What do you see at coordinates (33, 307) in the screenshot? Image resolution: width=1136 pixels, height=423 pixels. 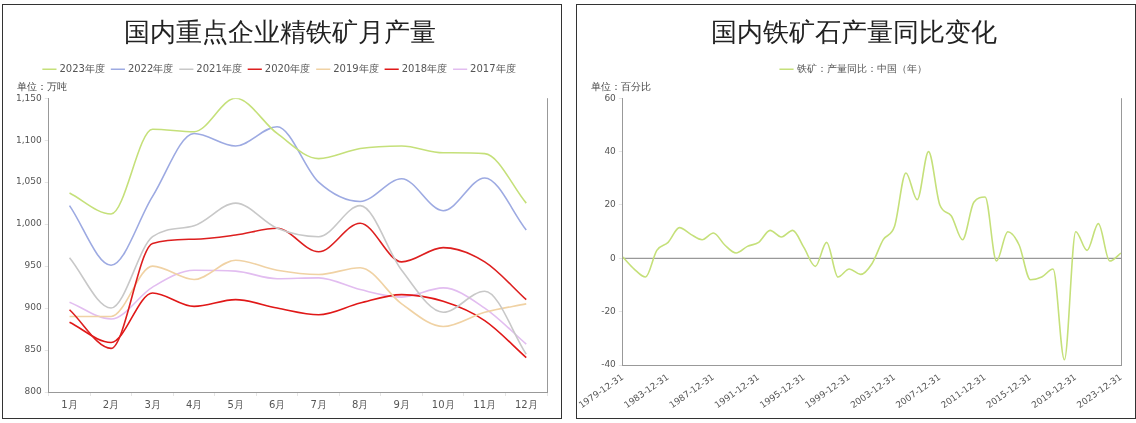 I see `y-tick-label: 900` at bounding box center [33, 307].